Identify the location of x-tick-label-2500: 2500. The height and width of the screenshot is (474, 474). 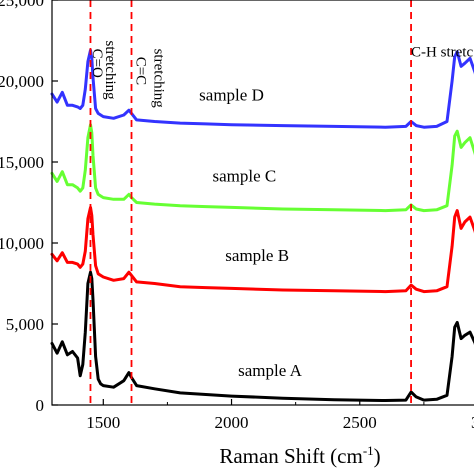
(360, 422).